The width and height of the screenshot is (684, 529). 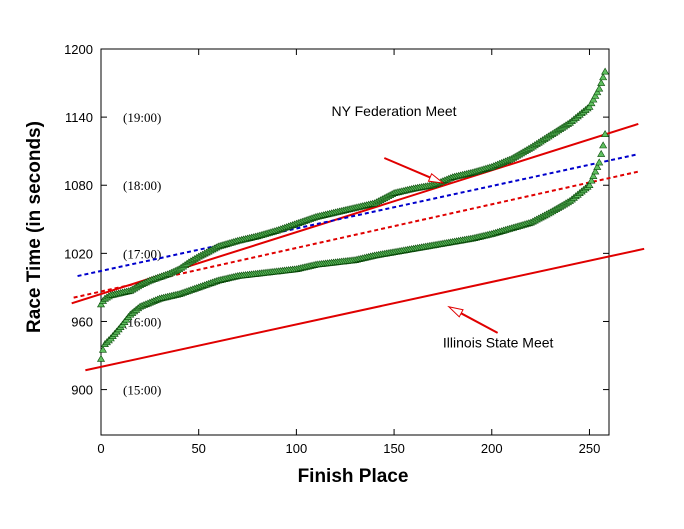 What do you see at coordinates (297, 448) in the screenshot?
I see `x-tick-label: 100` at bounding box center [297, 448].